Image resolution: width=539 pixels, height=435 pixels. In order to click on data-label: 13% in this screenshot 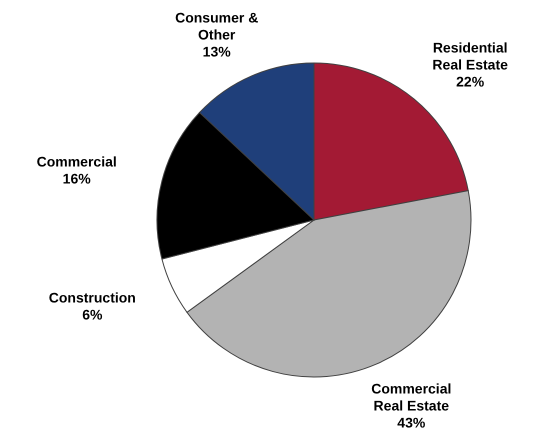, I will do `click(217, 52)`.